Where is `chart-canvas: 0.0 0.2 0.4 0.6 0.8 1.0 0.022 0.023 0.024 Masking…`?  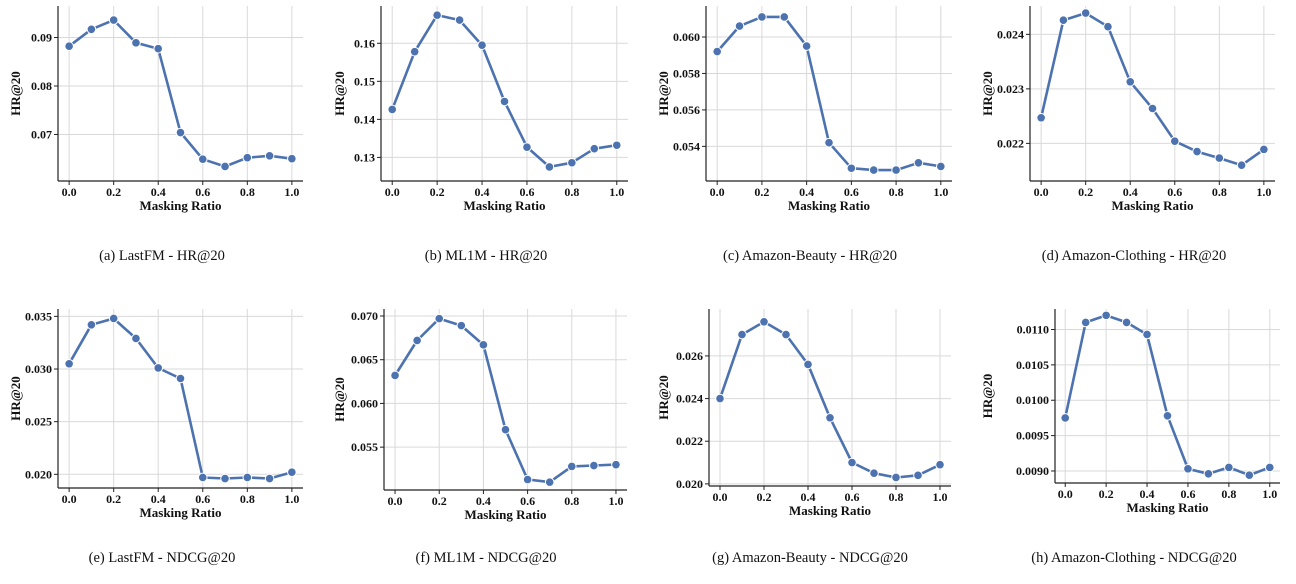 chart-canvas: 0.0 0.2 0.4 0.6 0.8 1.0 0.022 0.023 0.024 Masking… is located at coordinates (1127, 109).